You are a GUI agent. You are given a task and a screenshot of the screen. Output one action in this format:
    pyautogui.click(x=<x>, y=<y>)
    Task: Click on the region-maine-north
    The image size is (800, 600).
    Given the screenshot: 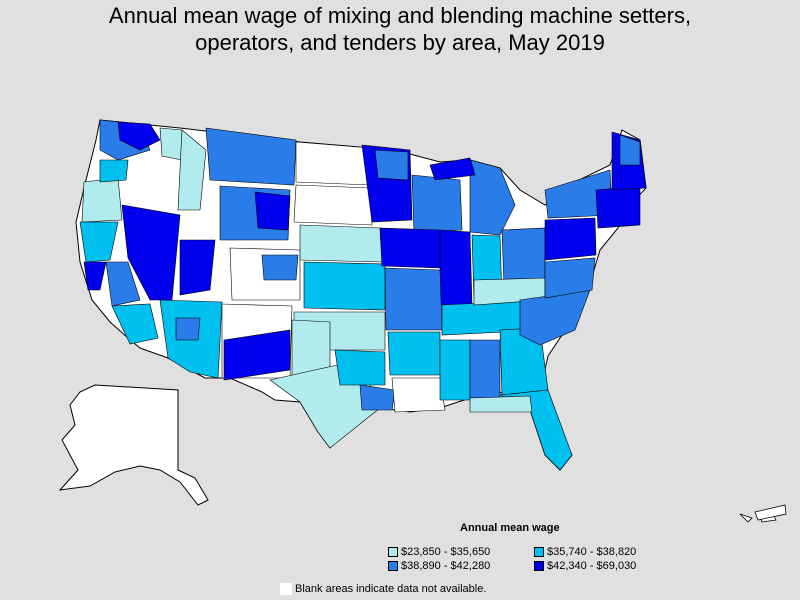 What is the action you would take?
    pyautogui.click(x=630, y=150)
    